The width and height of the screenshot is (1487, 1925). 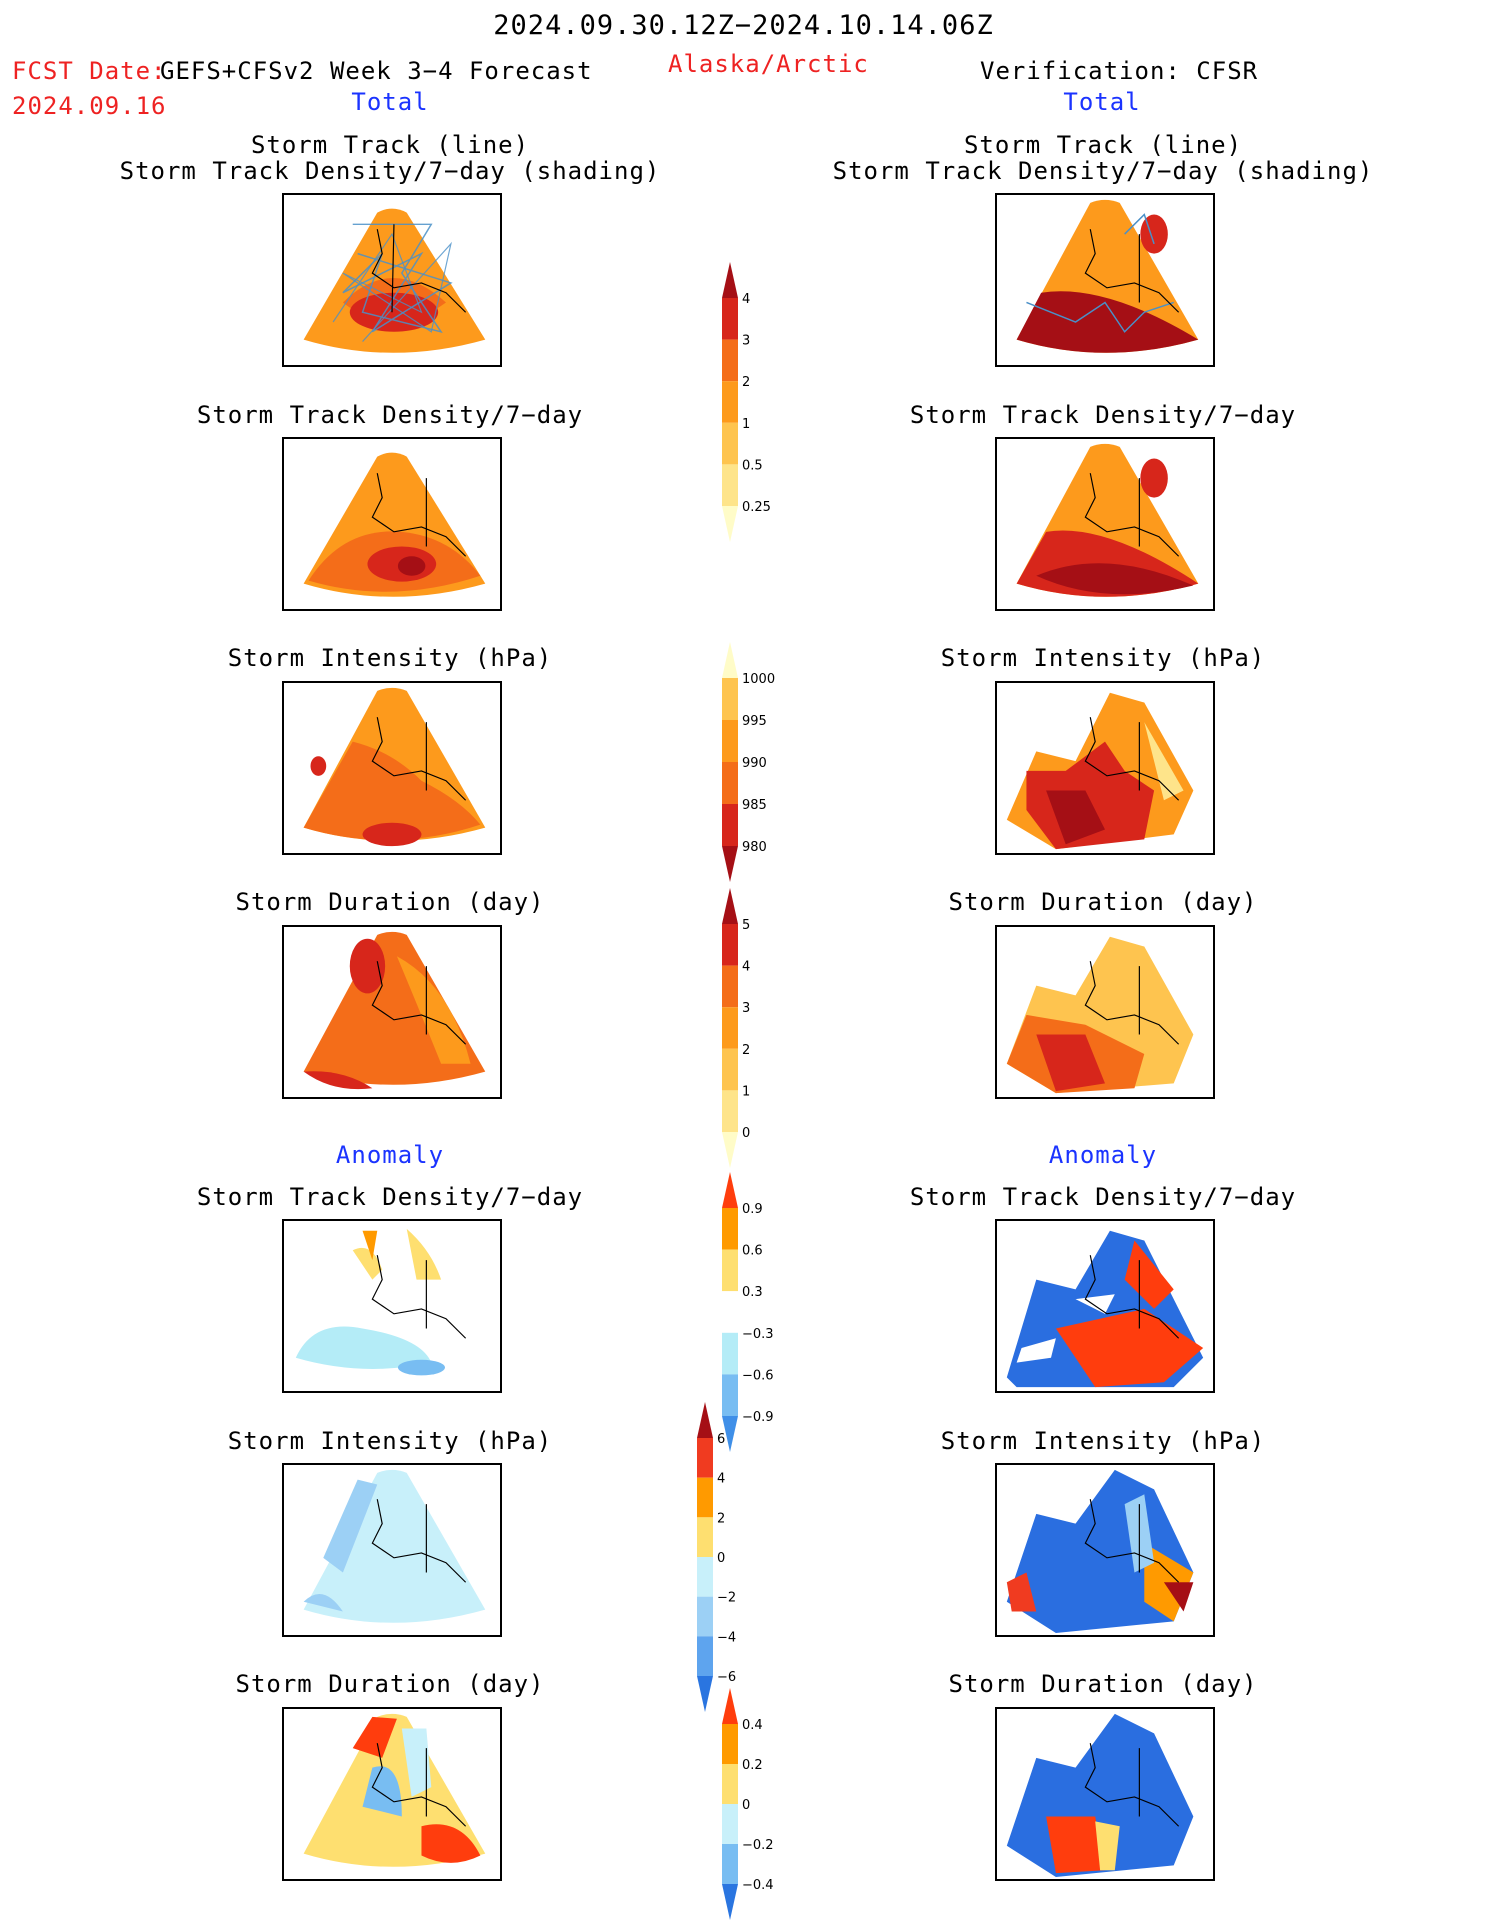 I want to click on left-anom-density-title: Storm Track Density/7−day, so click(x=390, y=1197).